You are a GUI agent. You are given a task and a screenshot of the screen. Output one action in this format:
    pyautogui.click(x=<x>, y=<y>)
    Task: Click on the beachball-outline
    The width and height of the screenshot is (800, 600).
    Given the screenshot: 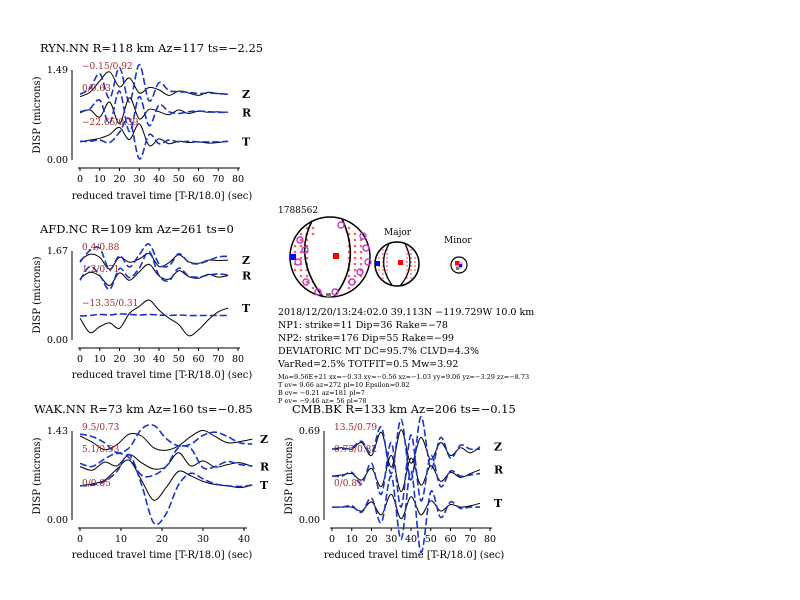 What is the action you would take?
    pyautogui.click(x=330, y=257)
    